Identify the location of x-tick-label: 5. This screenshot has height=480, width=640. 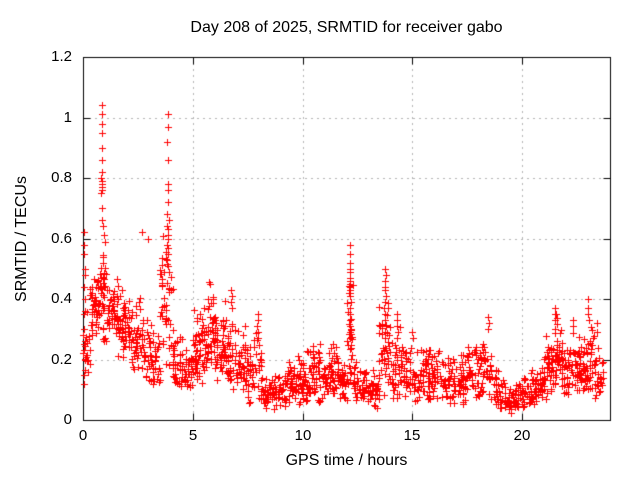
(193, 435).